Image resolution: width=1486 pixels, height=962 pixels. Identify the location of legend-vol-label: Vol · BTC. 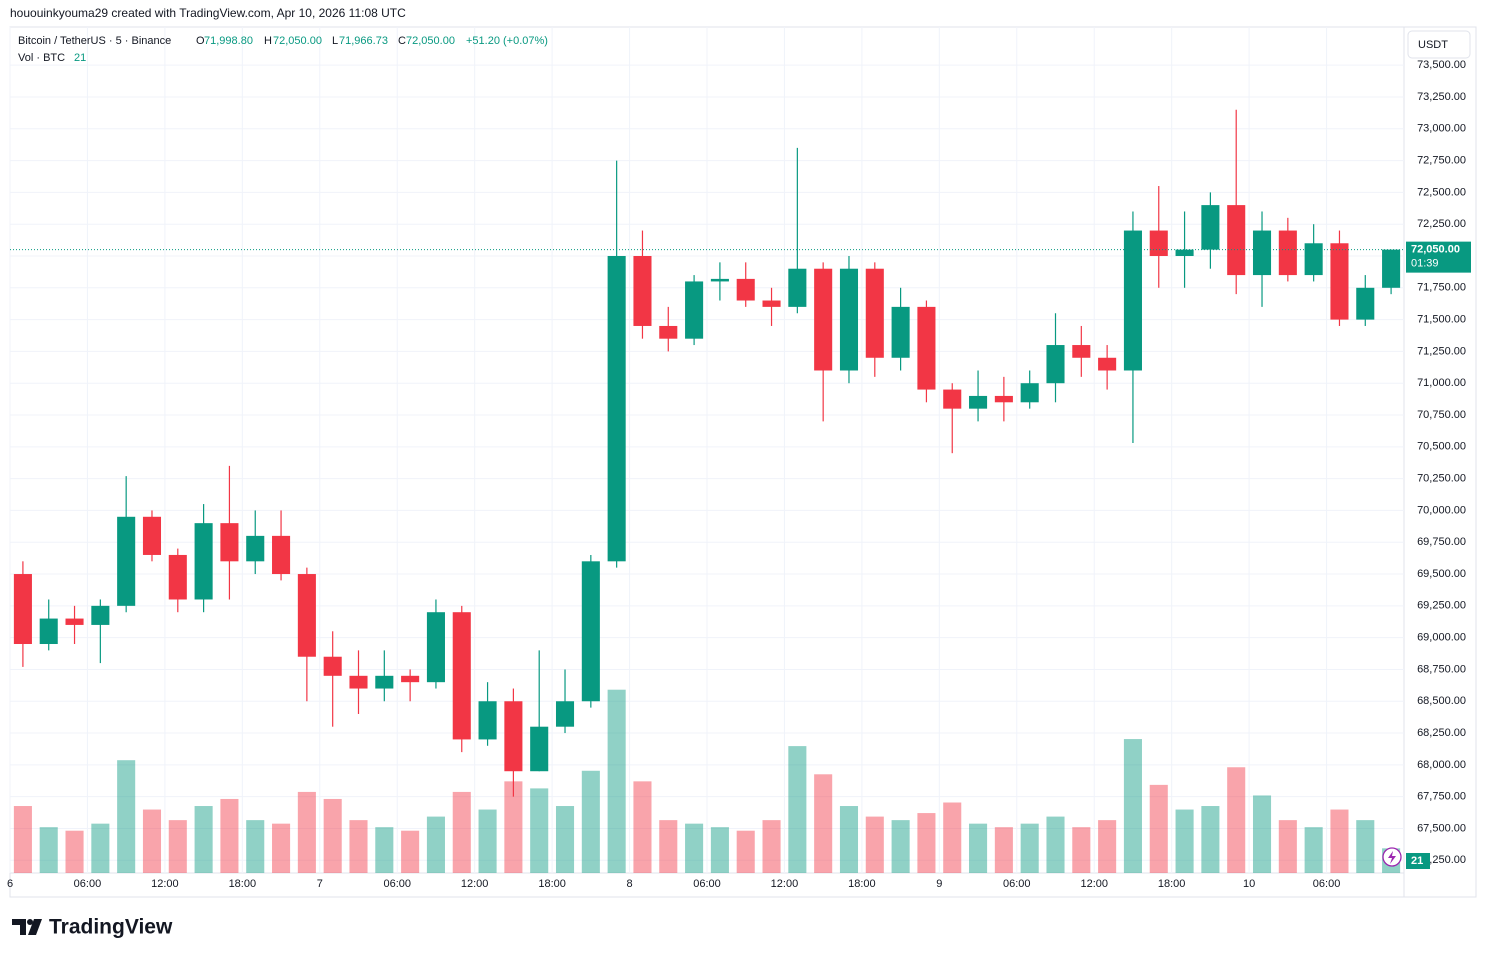
(41, 58).